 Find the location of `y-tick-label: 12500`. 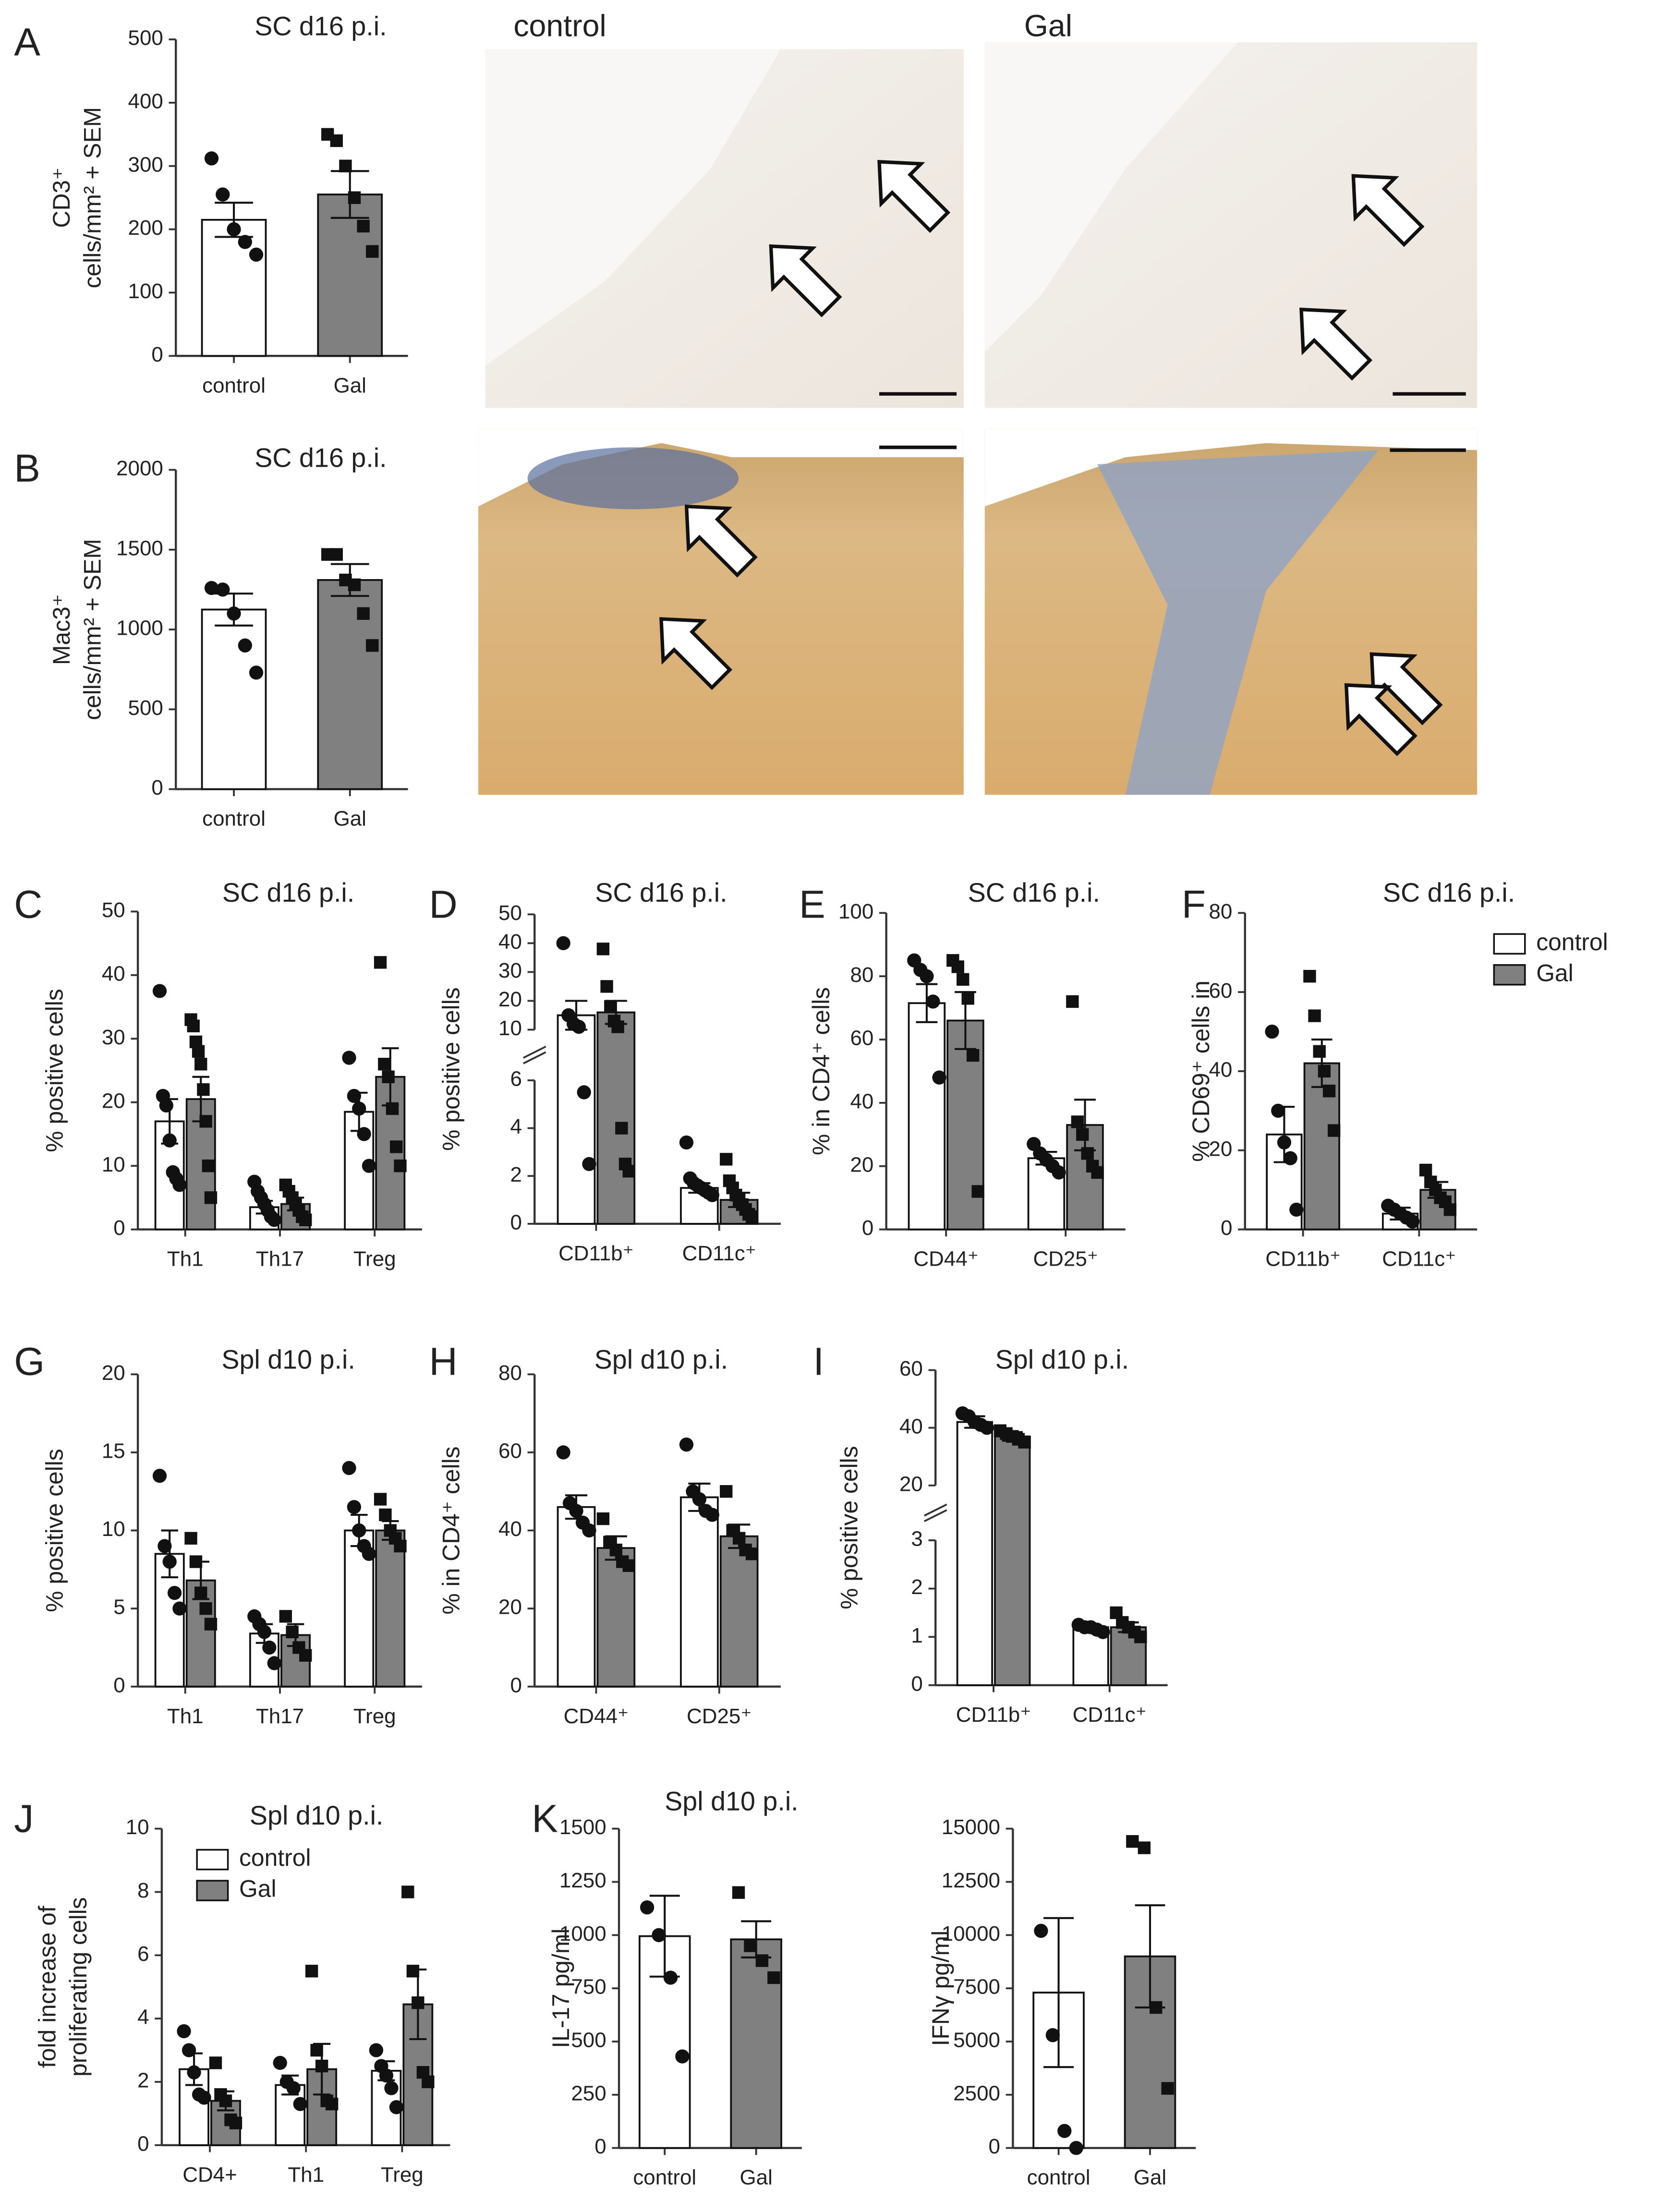

y-tick-label: 12500 is located at coordinates (971, 1880).